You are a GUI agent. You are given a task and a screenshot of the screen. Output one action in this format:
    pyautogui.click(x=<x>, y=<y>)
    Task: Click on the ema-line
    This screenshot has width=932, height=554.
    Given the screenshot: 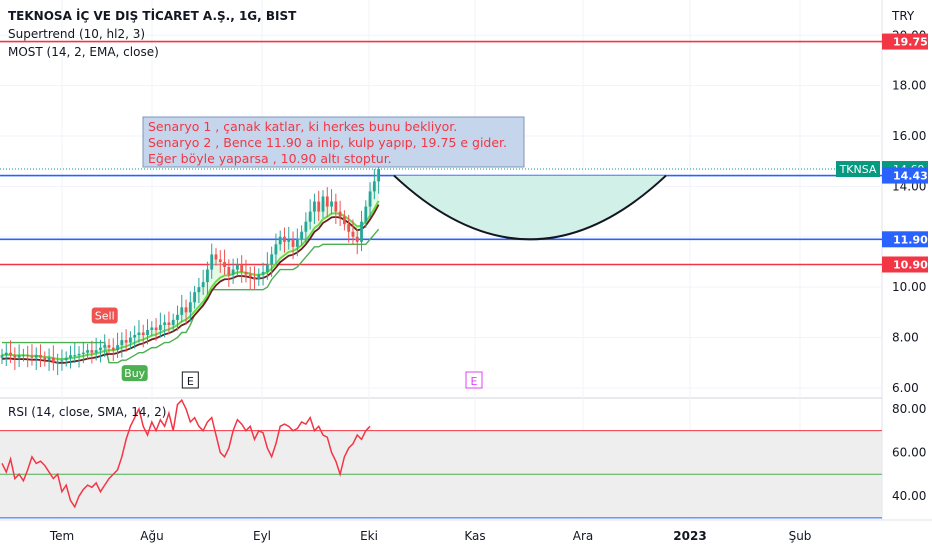 What is the action you would take?
    pyautogui.click(x=190, y=284)
    